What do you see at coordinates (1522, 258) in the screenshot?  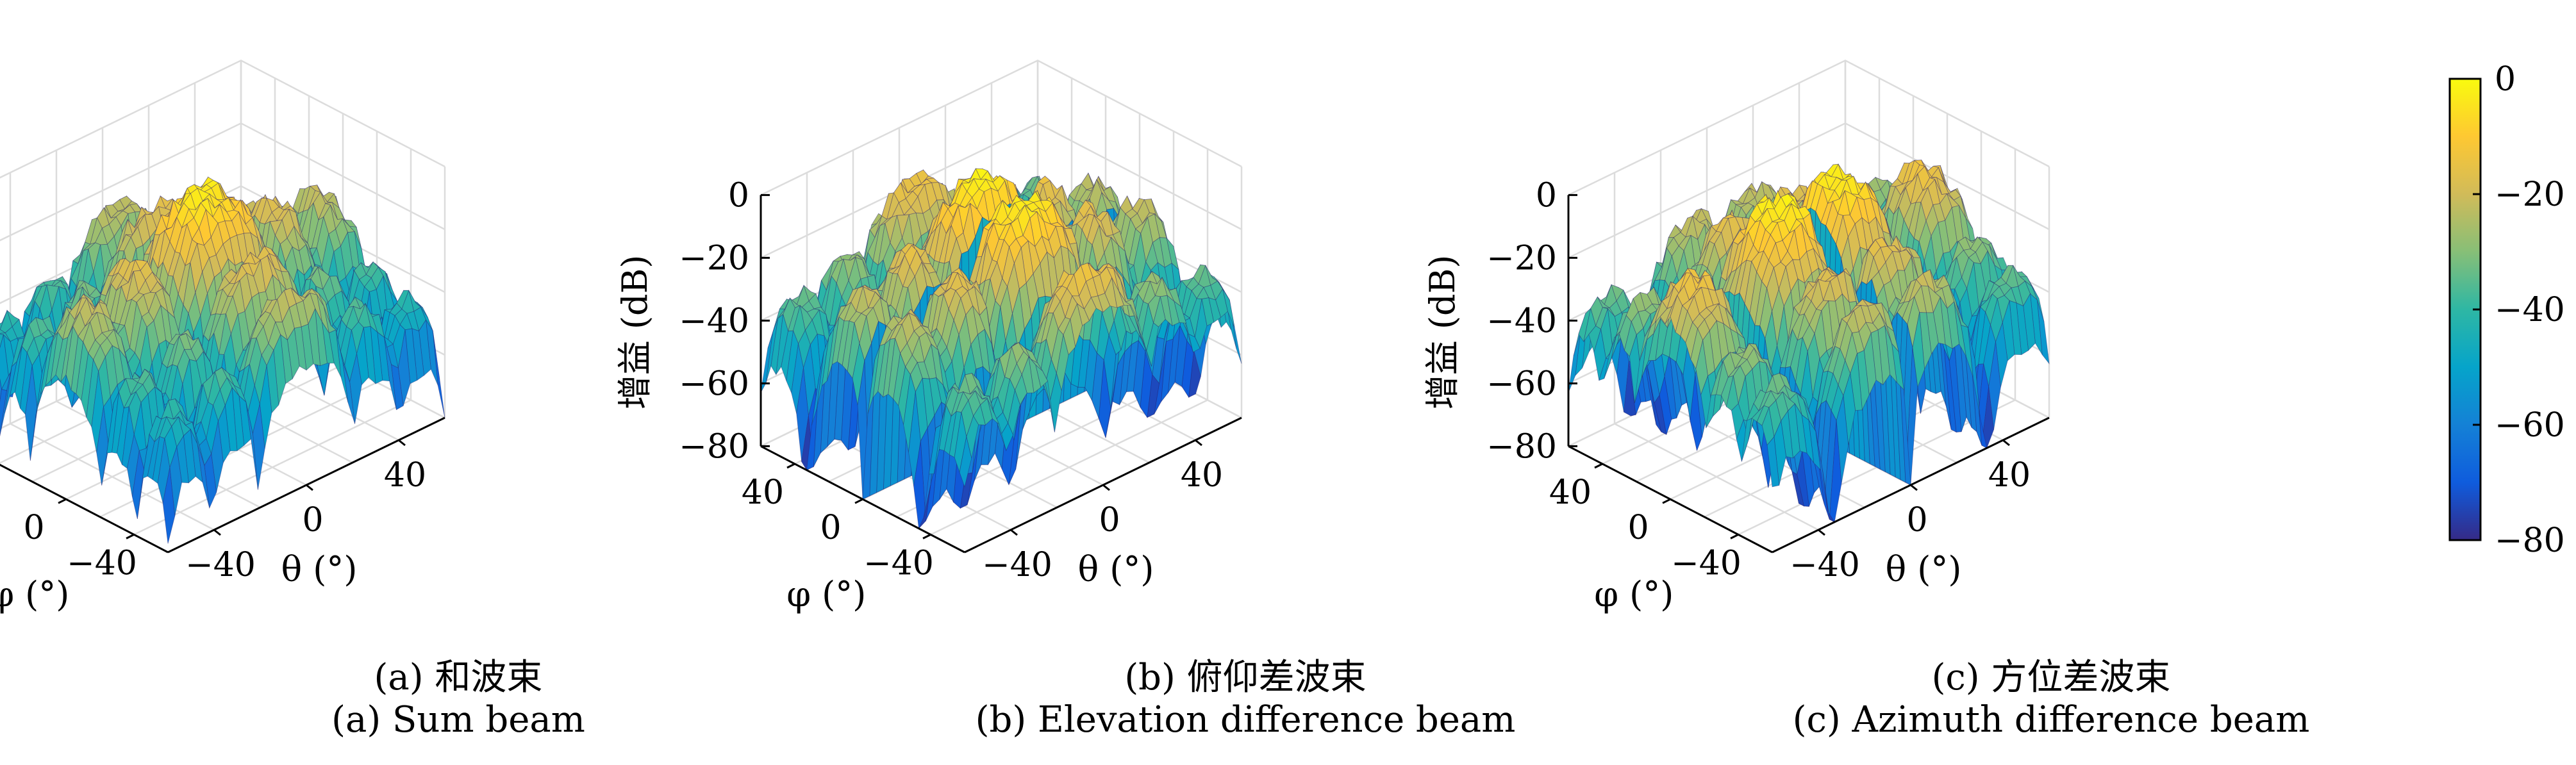 I see `z-tick-label: −20` at bounding box center [1522, 258].